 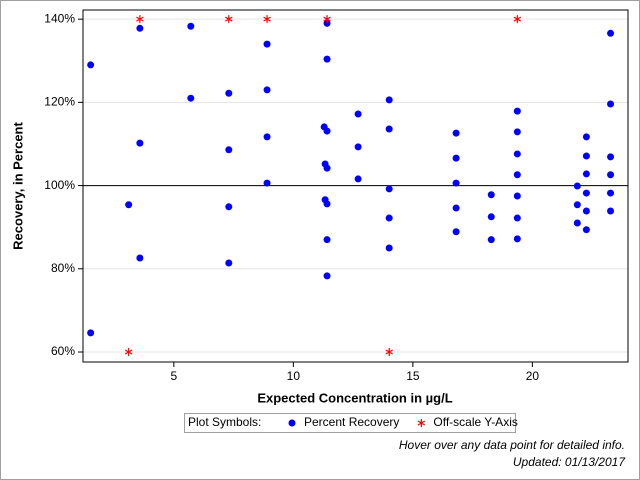 What do you see at coordinates (413, 376) in the screenshot?
I see `x-tick-label: 15` at bounding box center [413, 376].